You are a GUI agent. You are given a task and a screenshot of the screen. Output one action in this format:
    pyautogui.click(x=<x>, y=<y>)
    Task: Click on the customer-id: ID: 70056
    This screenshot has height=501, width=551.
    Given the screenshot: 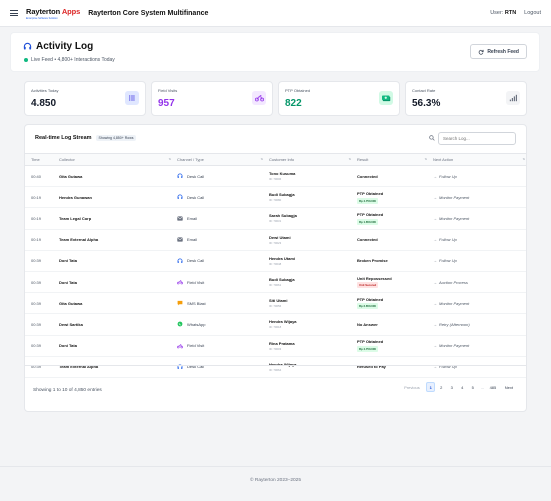 What is the action you would take?
    pyautogui.click(x=275, y=306)
    